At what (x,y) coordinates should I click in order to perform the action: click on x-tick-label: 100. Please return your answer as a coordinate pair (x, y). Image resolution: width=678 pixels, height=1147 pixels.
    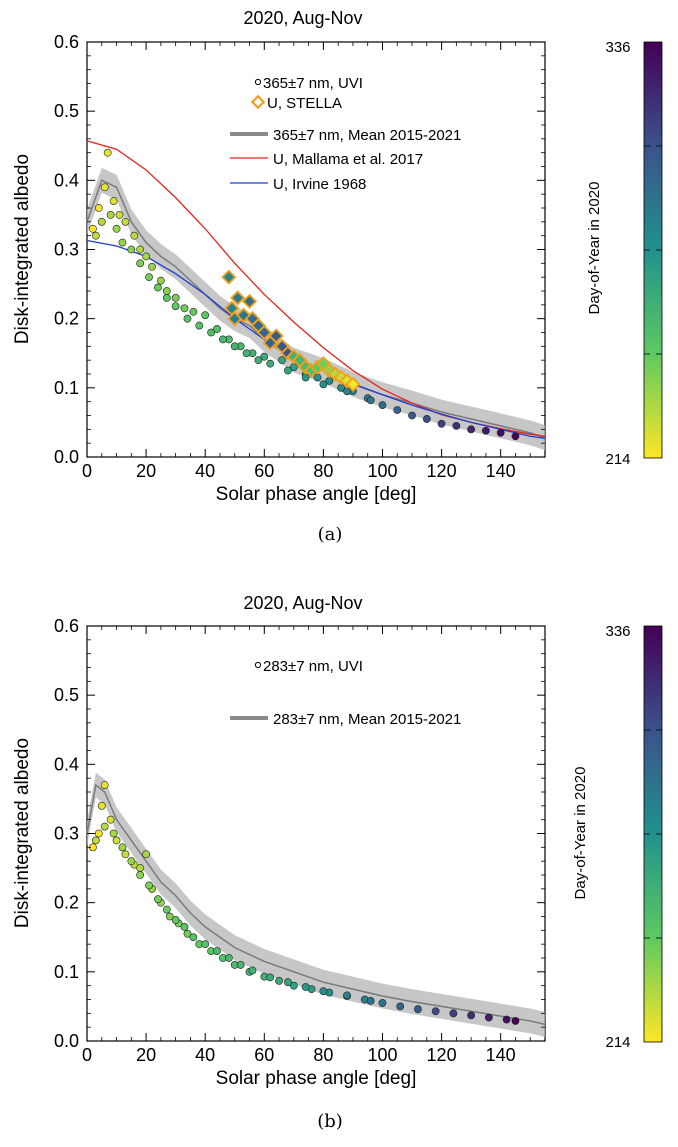
    Looking at the image, I should click on (382, 1055).